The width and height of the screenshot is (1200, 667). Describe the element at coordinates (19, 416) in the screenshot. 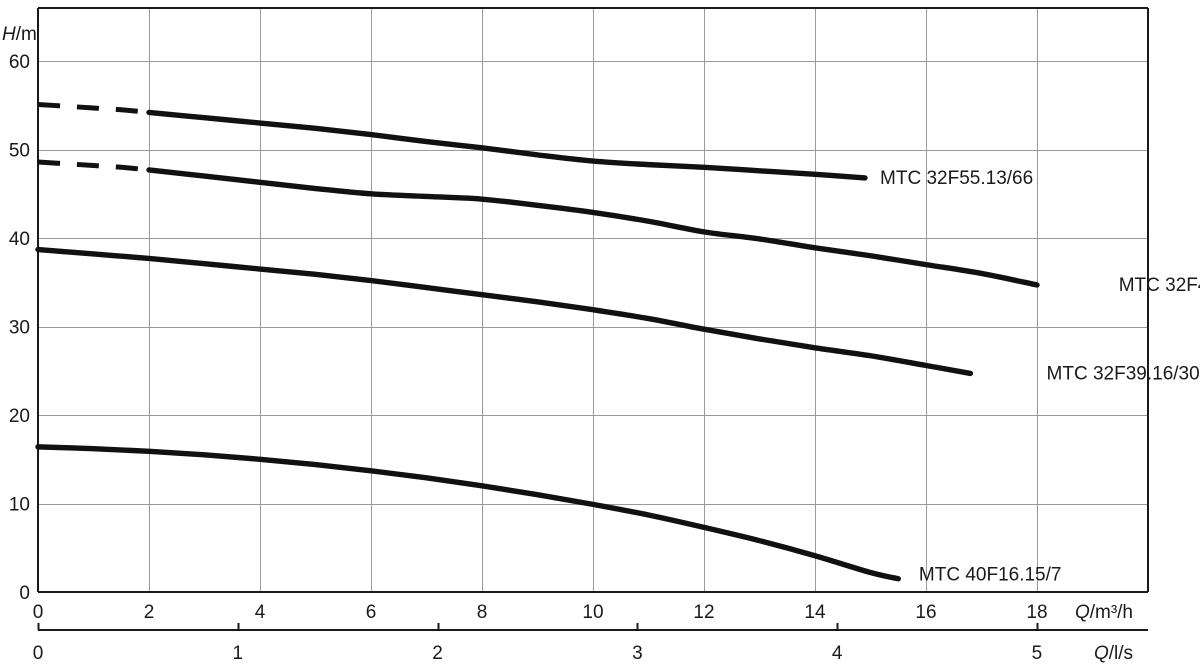

I see `y-tick-label-2: 20` at that location.